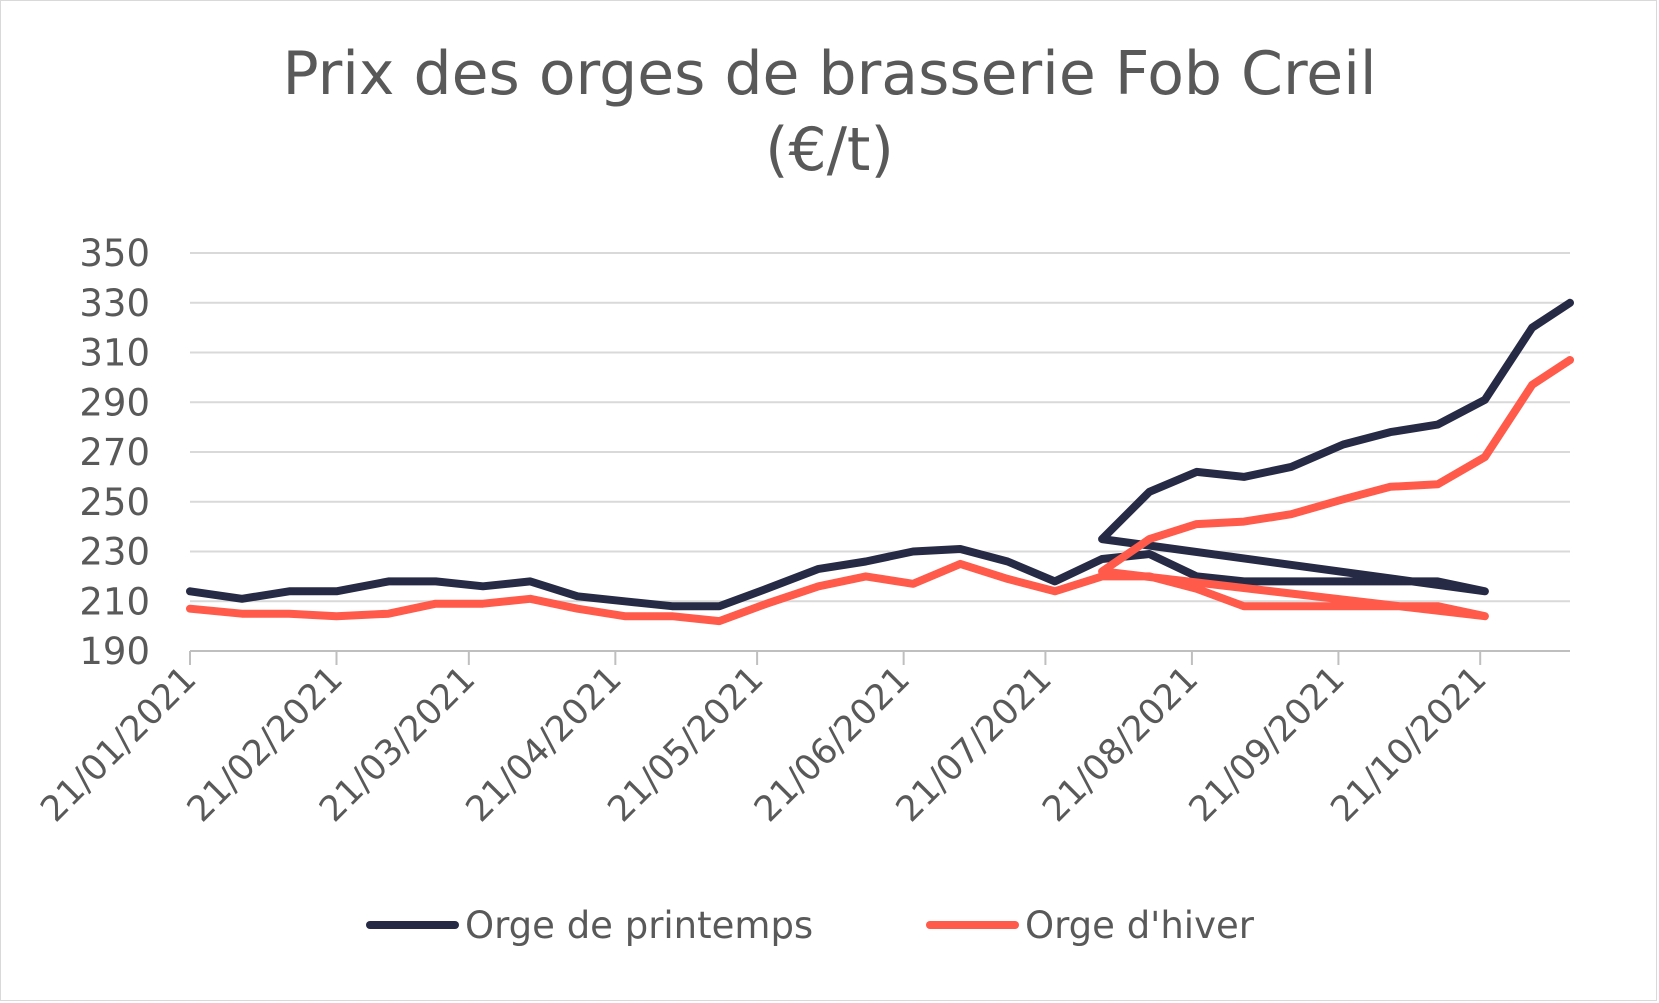 The image size is (1659, 1003). Describe the element at coordinates (829, 74) in the screenshot. I see `chart-title-line-1: Prix des orges de brasserie Fob Creil` at that location.